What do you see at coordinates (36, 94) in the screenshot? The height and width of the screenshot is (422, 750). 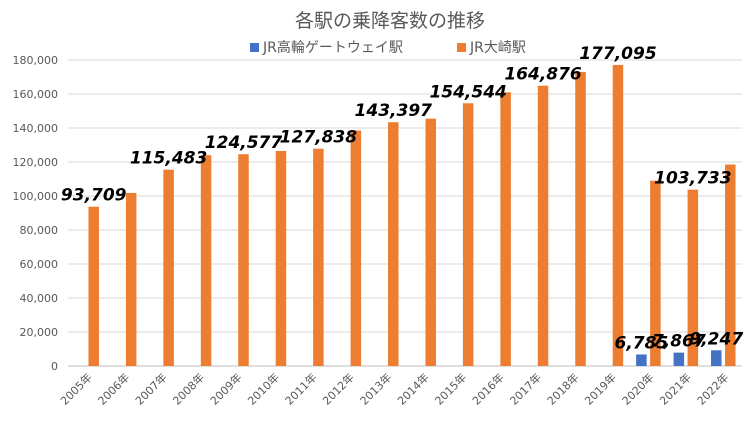 I see `y-tick-label: 160,000` at bounding box center [36, 94].